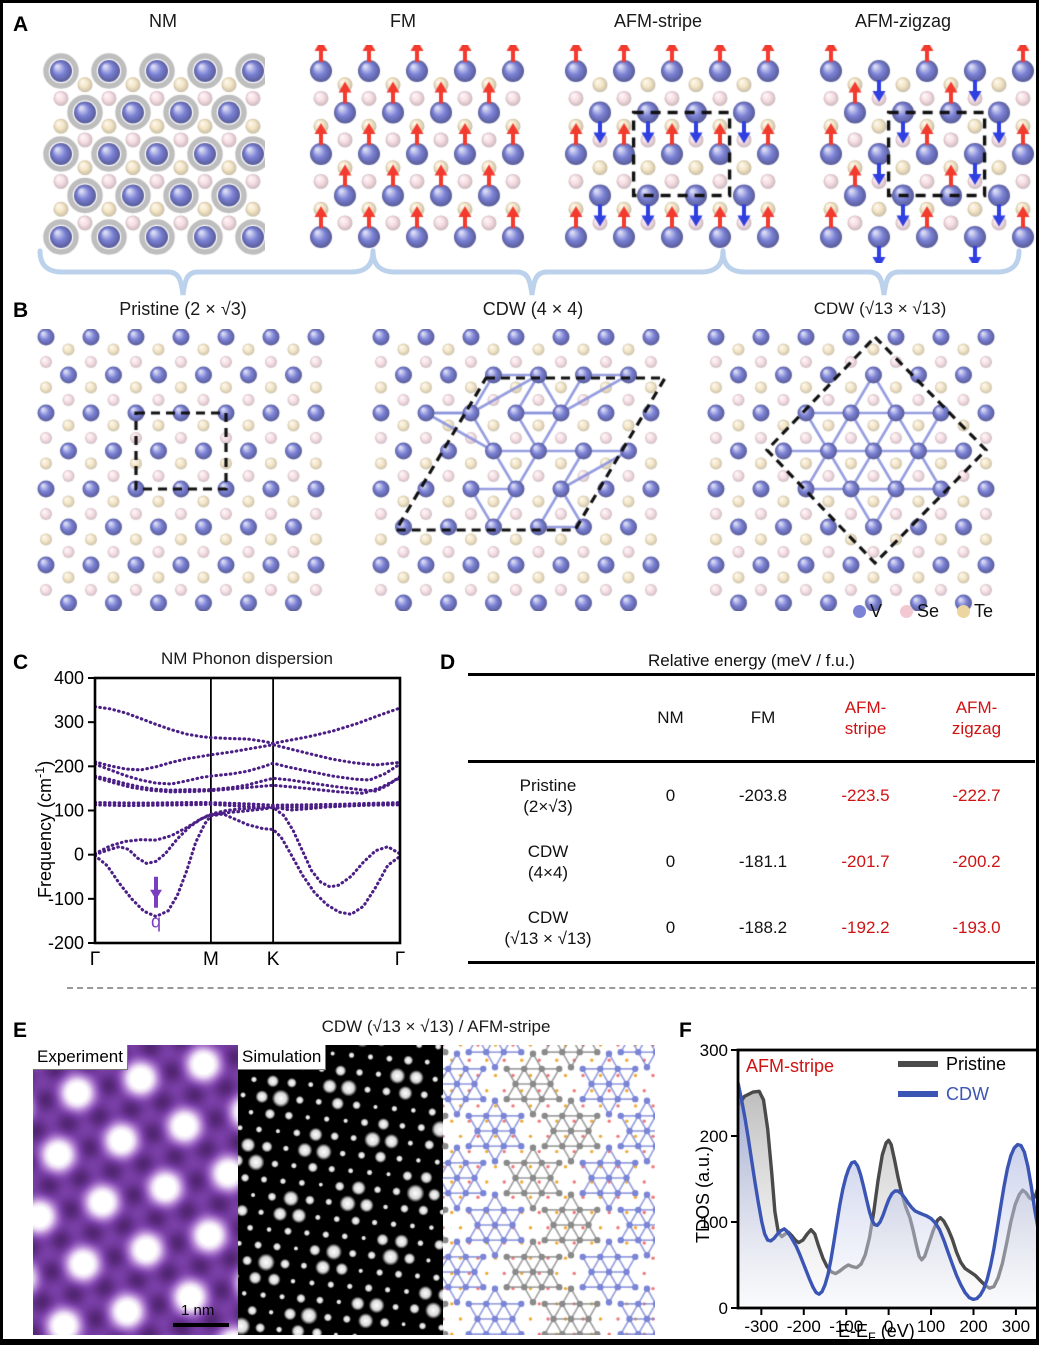  Describe the element at coordinates (282, 1057) in the screenshot. I see `simulation-tag: Simulation` at that location.